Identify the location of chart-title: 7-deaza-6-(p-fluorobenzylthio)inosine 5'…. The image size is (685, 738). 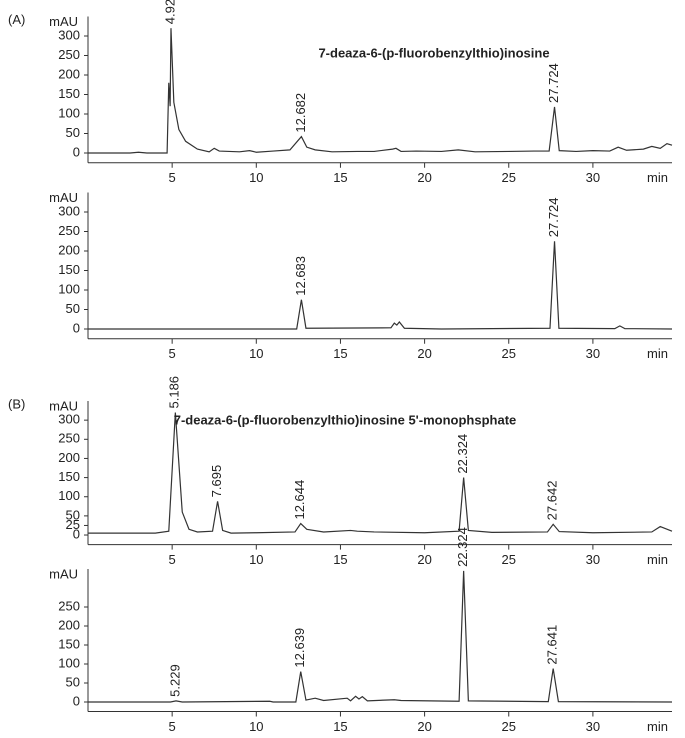
(345, 419).